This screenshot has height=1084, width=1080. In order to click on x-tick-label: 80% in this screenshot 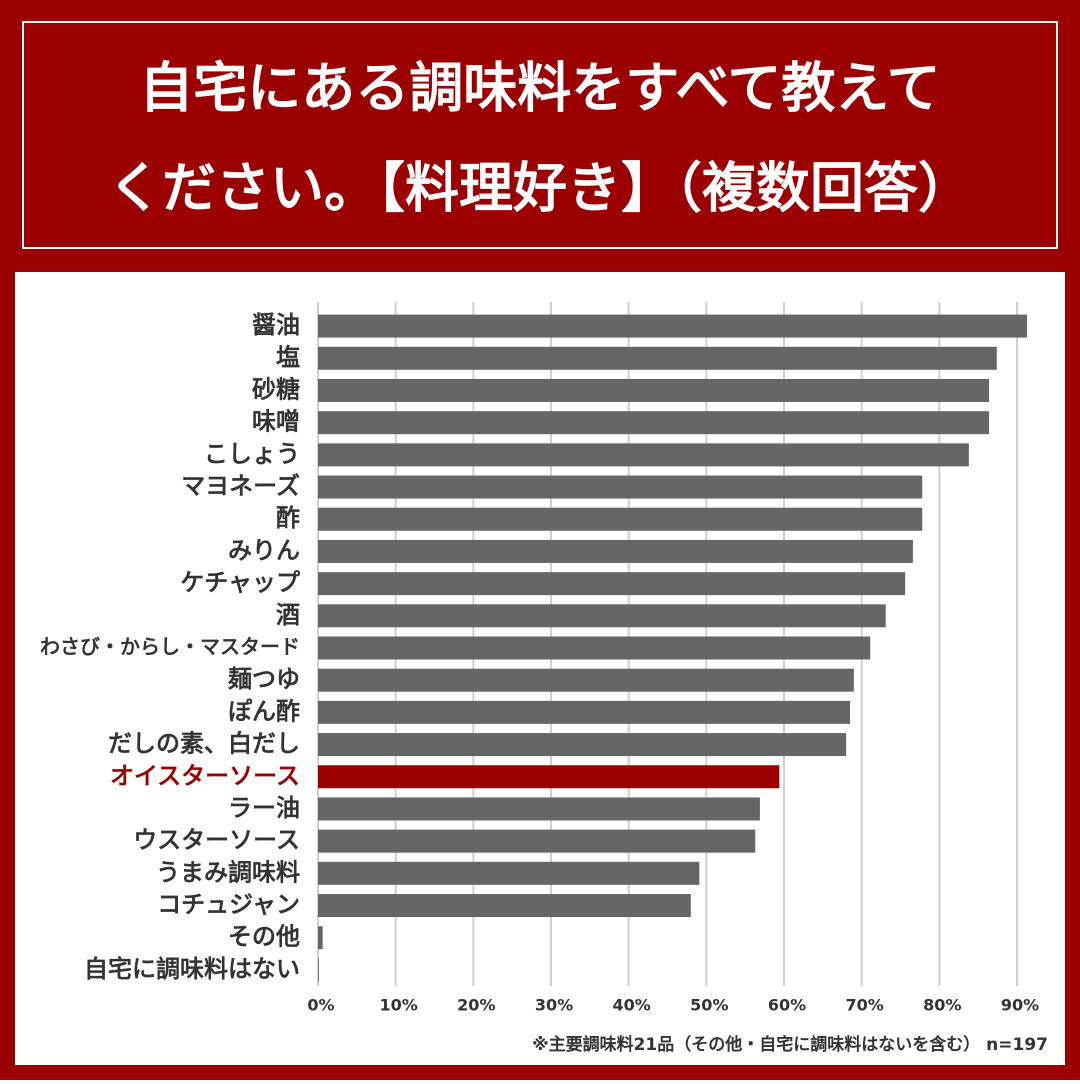, I will do `click(942, 1005)`.